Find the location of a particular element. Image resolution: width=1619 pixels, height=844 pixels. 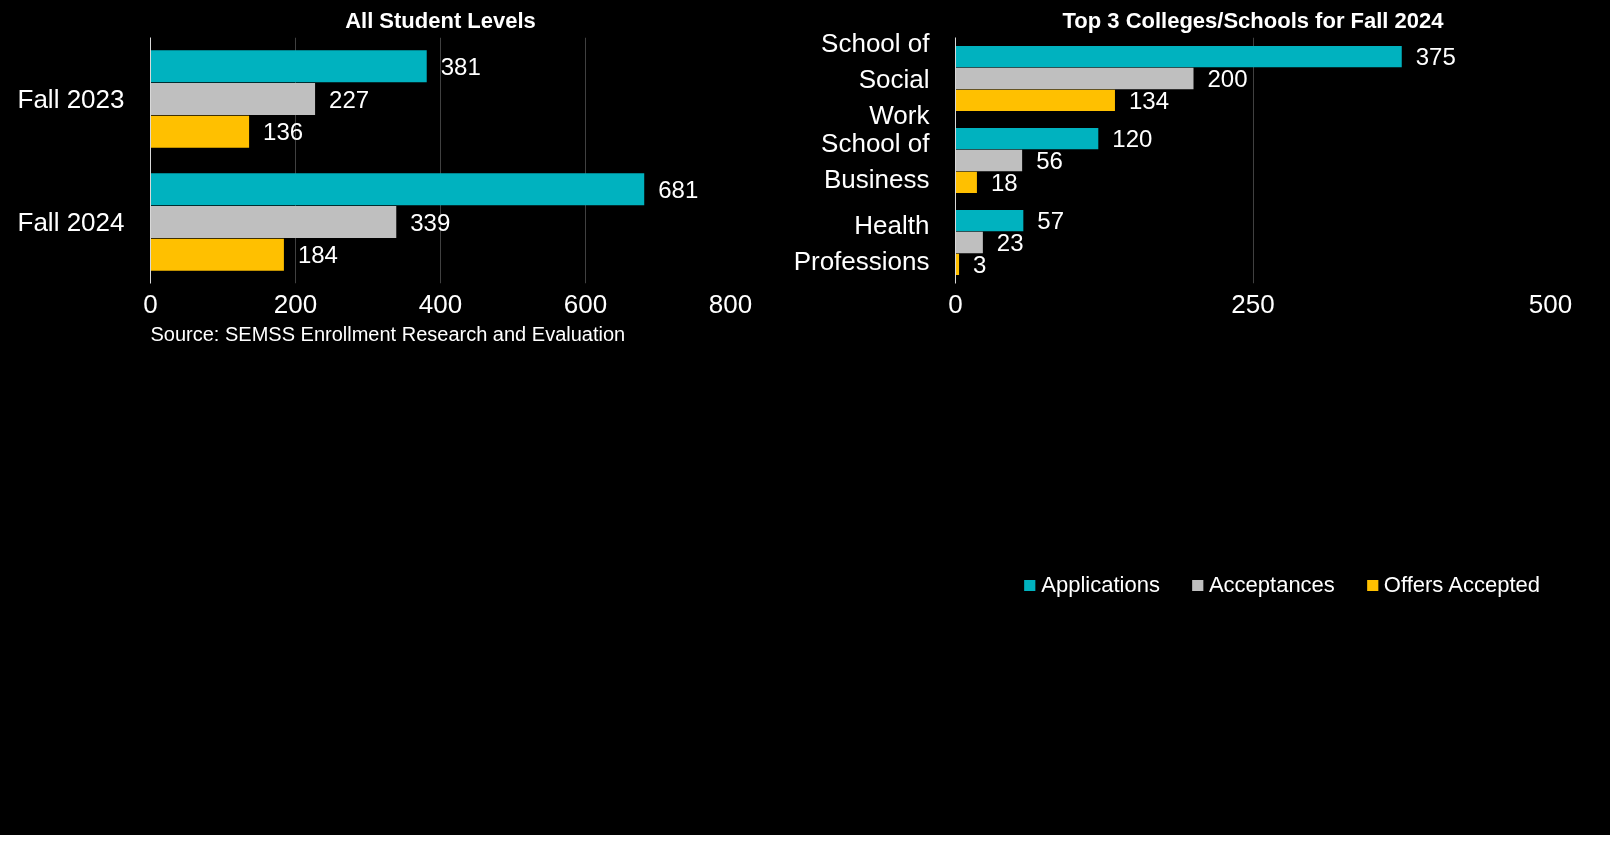

x-tick-label: 600 is located at coordinates (585, 303).